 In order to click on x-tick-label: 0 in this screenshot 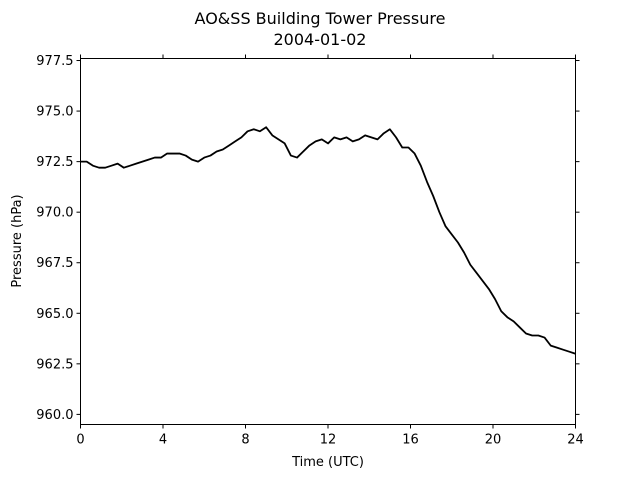, I will do `click(80, 440)`.